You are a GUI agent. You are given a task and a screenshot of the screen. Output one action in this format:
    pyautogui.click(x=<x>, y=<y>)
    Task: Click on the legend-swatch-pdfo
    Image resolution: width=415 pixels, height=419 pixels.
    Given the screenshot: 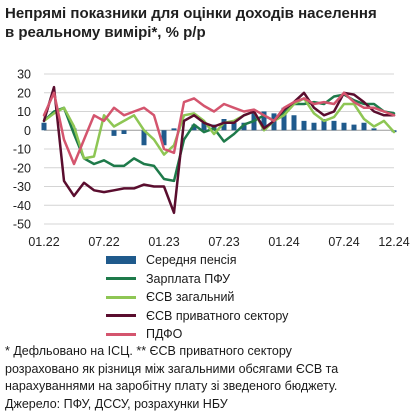 What is the action you would take?
    pyautogui.click(x=121, y=334)
    